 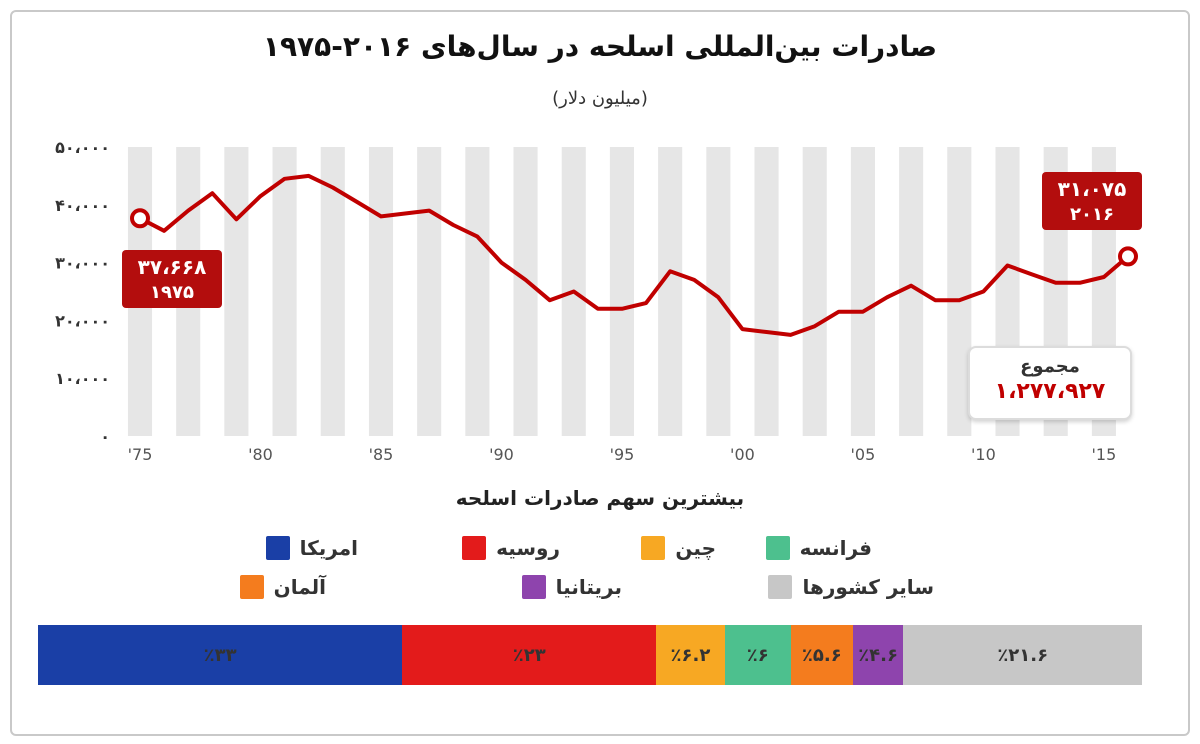 I want to click on x-tick-label: '10, so click(x=983, y=454).